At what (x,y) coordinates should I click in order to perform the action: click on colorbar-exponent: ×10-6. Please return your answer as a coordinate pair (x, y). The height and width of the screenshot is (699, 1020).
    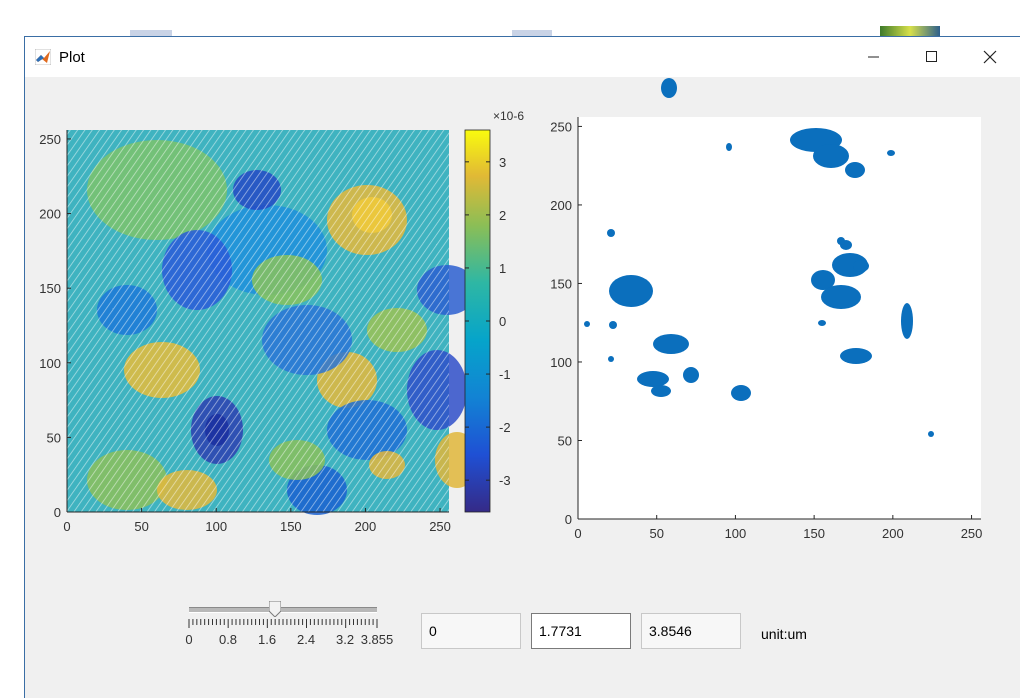
    Looking at the image, I should click on (508, 116).